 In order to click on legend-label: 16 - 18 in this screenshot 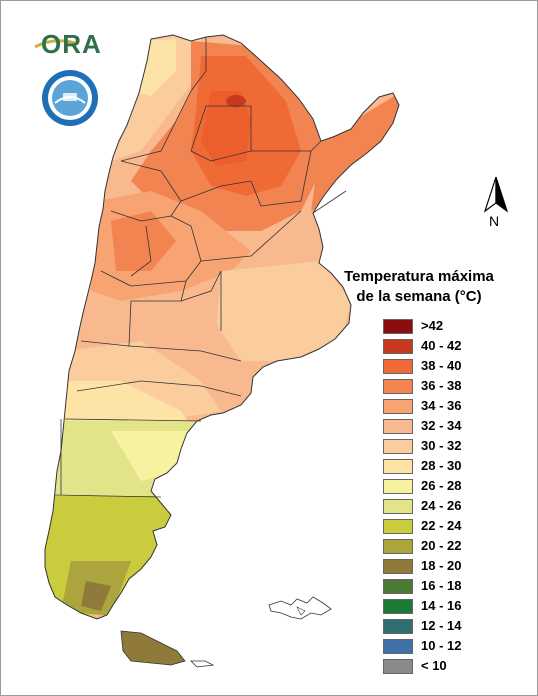, I will do `click(441, 585)`.